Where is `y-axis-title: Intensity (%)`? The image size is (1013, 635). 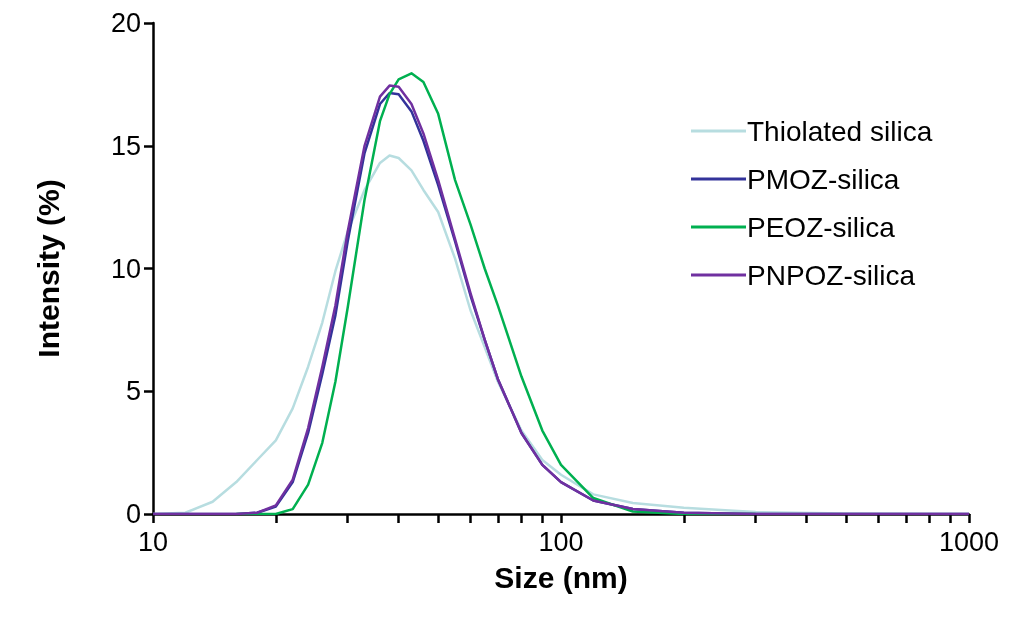 y-axis-title: Intensity (%) is located at coordinates (48, 268).